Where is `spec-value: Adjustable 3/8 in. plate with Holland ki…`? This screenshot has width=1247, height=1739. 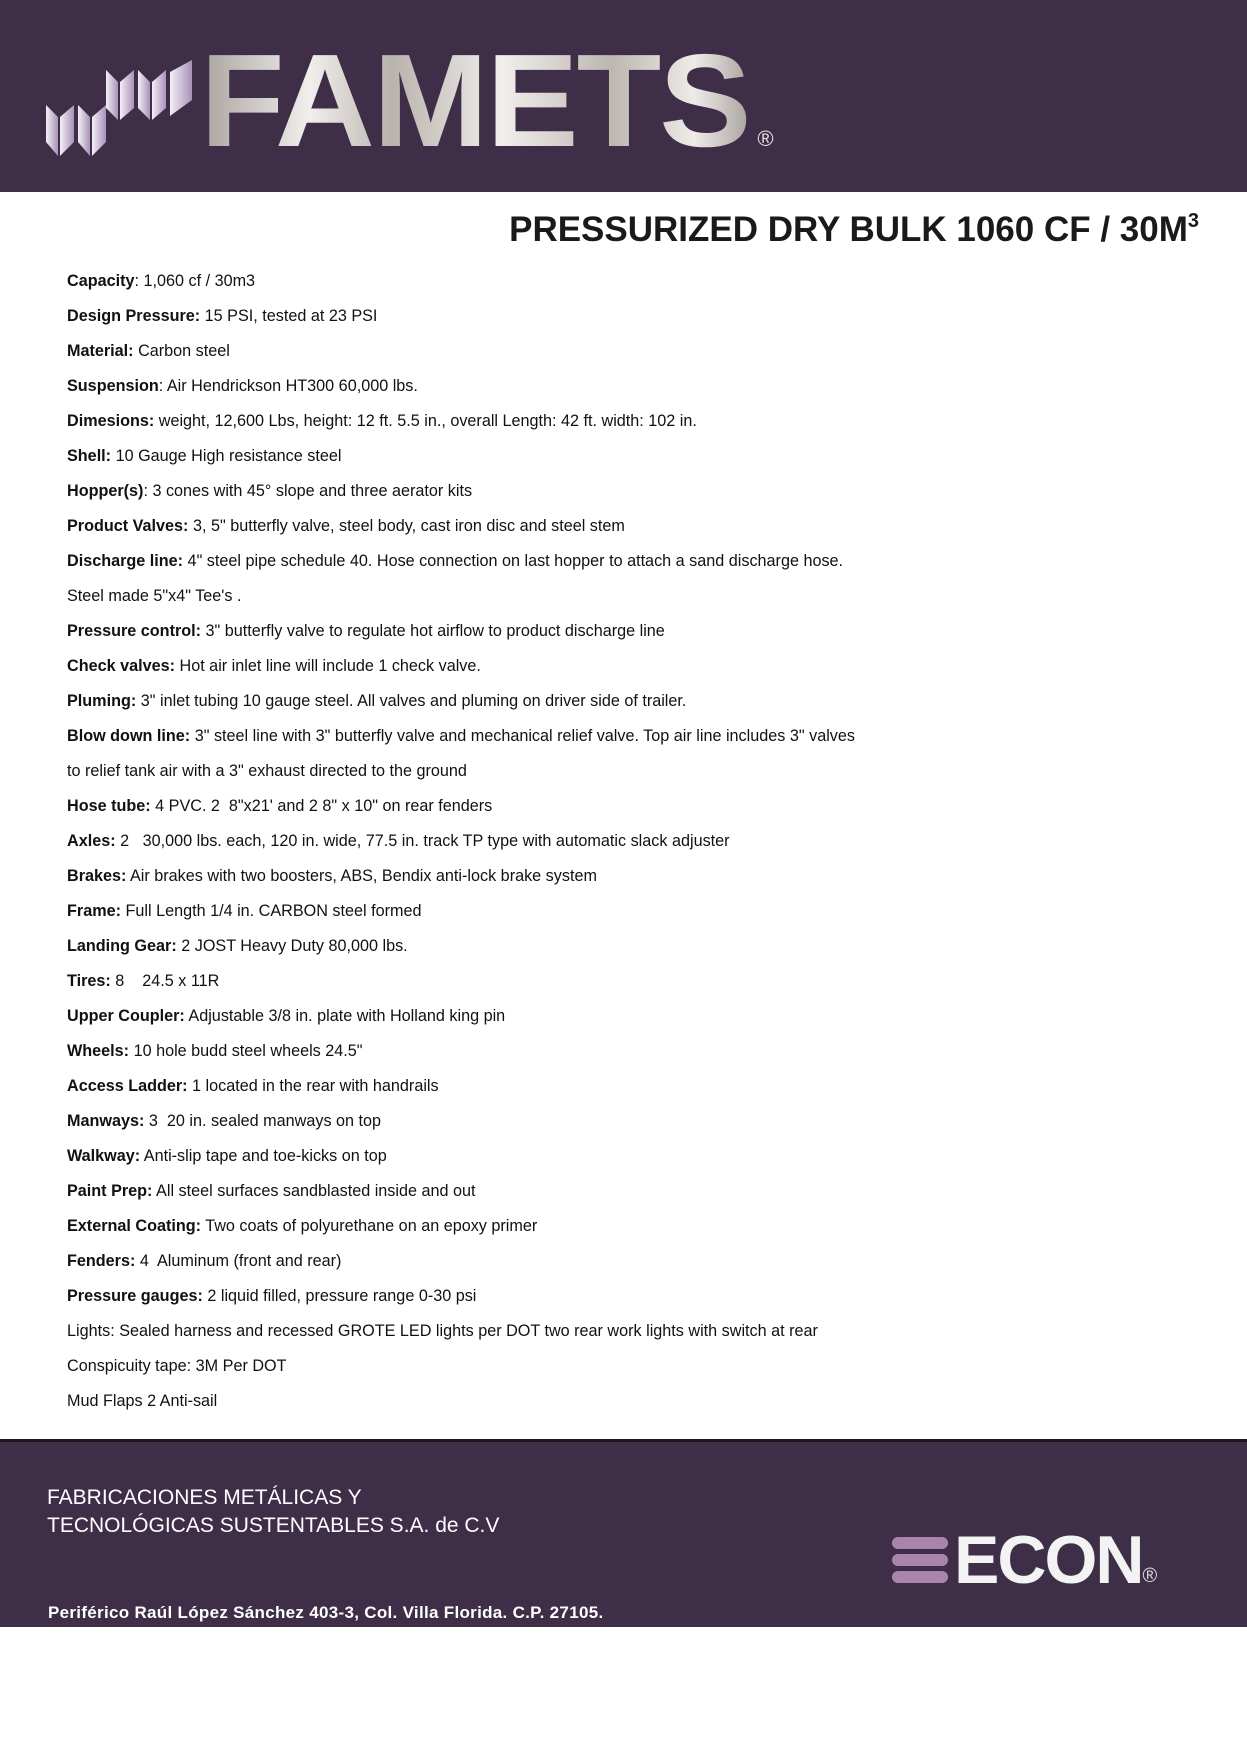 spec-value: Adjustable 3/8 in. plate with Holland ki… is located at coordinates (345, 1016).